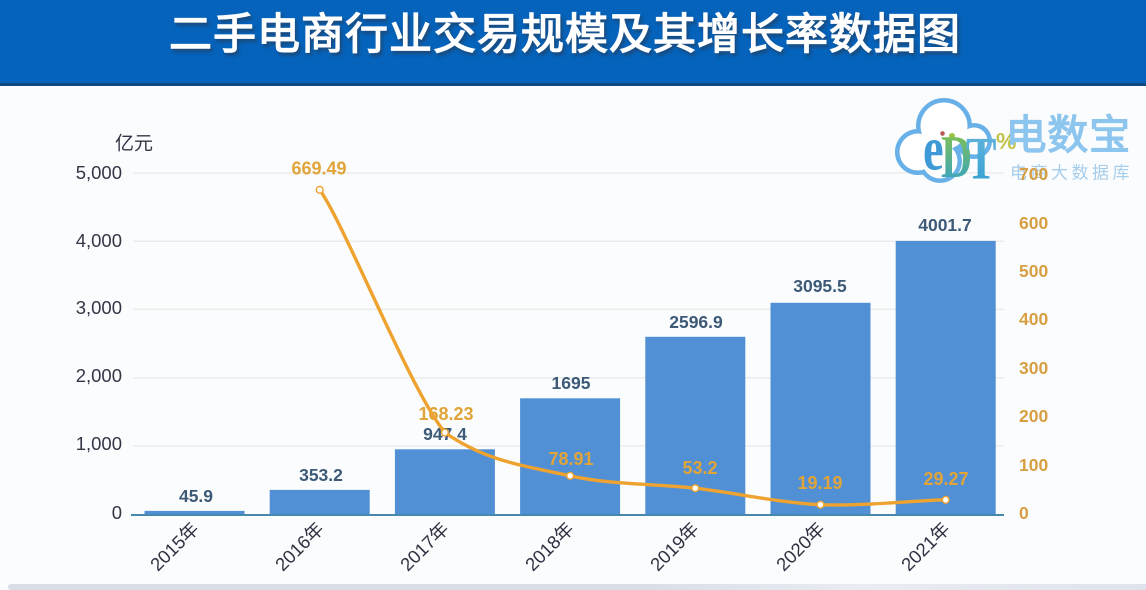 The width and height of the screenshot is (1146, 590). What do you see at coordinates (945, 225) in the screenshot?
I see `svg-text: 4001.7` at bounding box center [945, 225].